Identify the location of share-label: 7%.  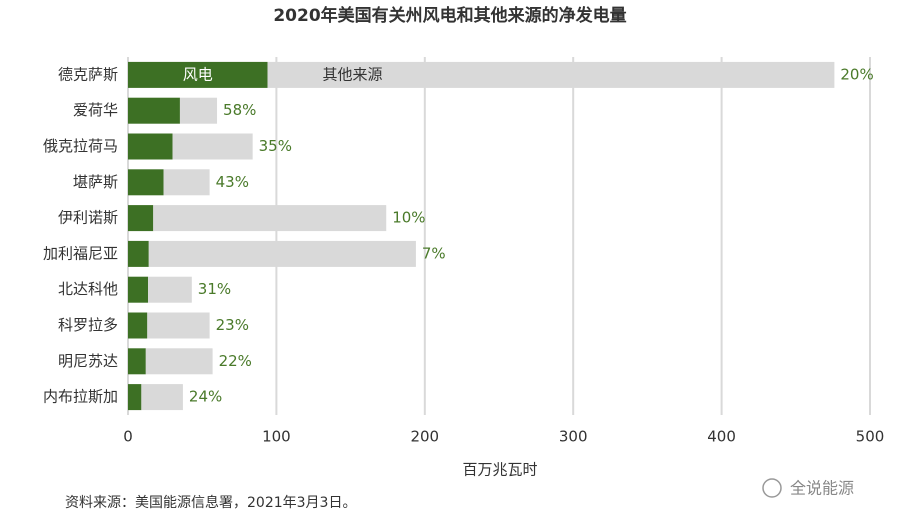
(434, 253).